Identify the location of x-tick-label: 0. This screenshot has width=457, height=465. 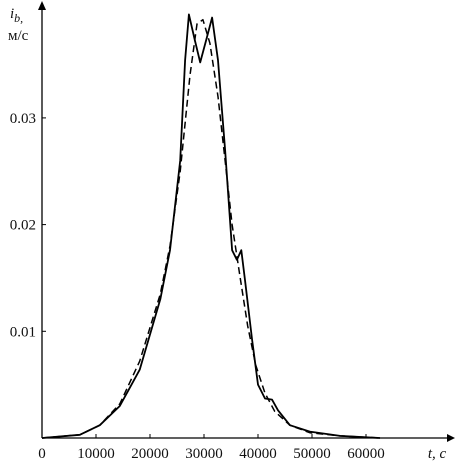
(42, 454).